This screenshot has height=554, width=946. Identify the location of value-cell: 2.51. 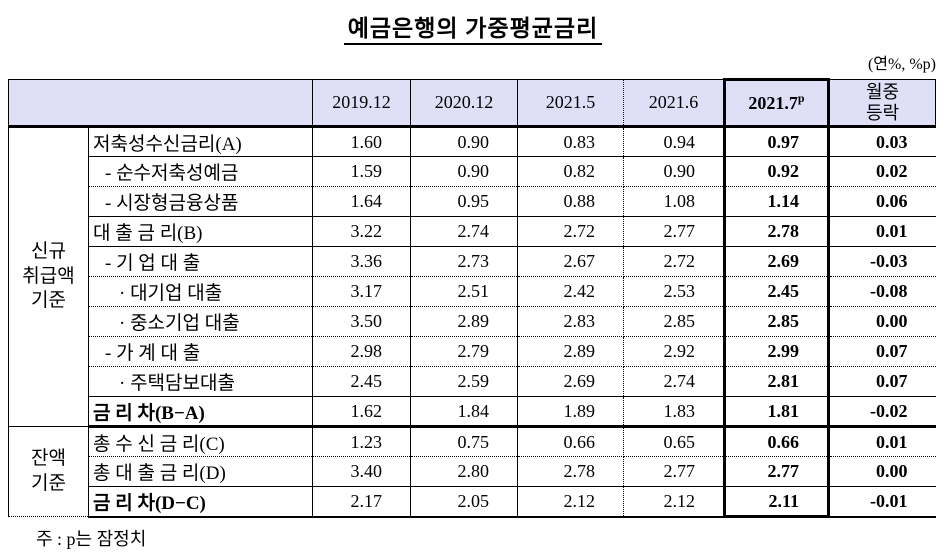
(464, 291).